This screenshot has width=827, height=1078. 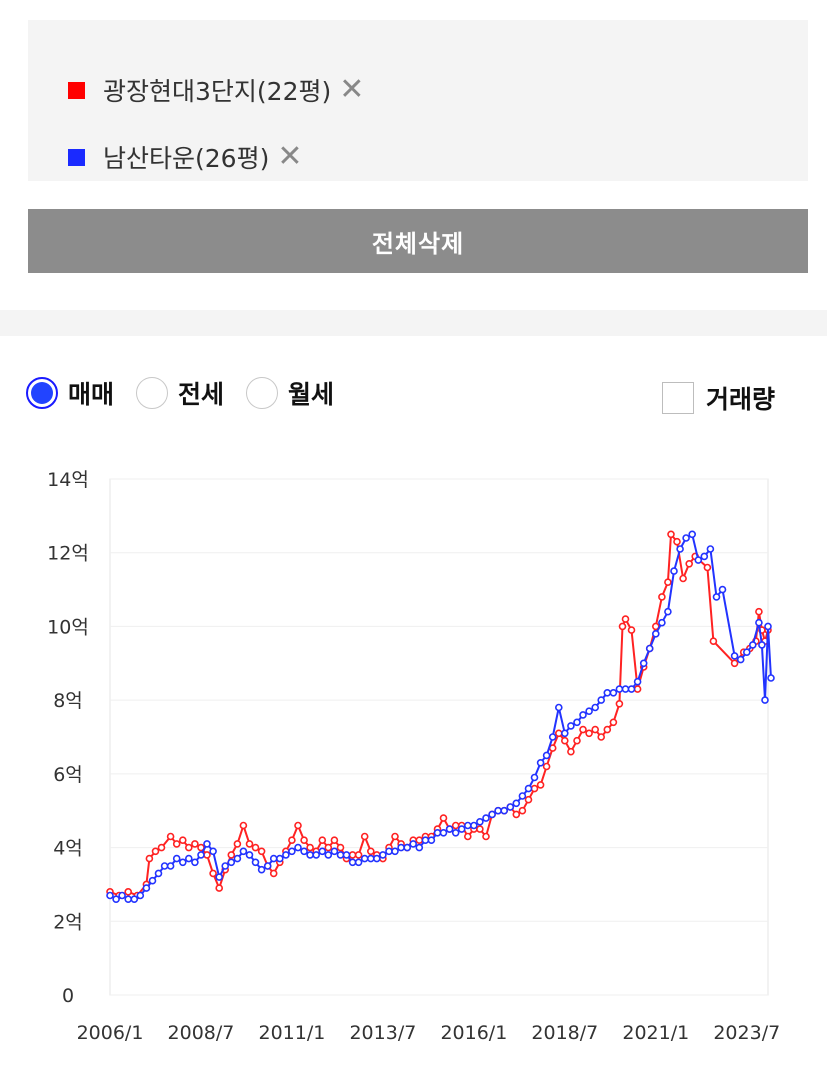 I want to click on radio-selected-icon, so click(x=42, y=393).